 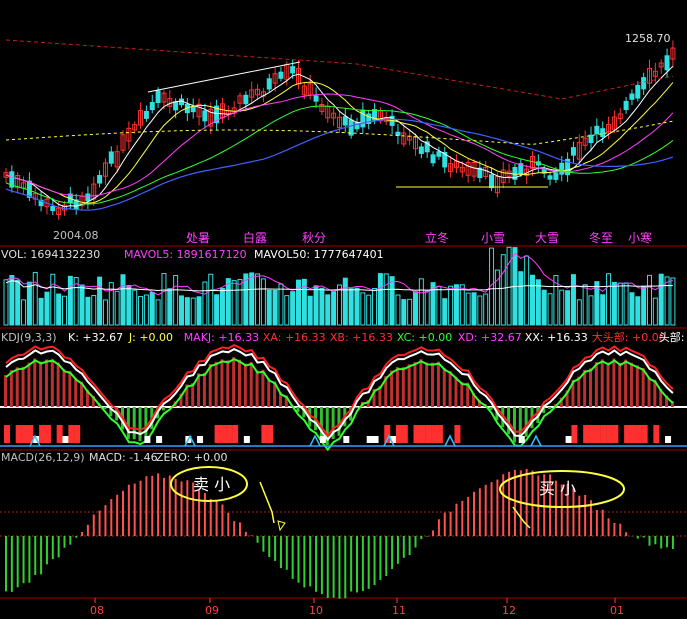 What do you see at coordinates (211, 484) in the screenshot?
I see `sell-annotation-text: 卖 小` at bounding box center [211, 484].